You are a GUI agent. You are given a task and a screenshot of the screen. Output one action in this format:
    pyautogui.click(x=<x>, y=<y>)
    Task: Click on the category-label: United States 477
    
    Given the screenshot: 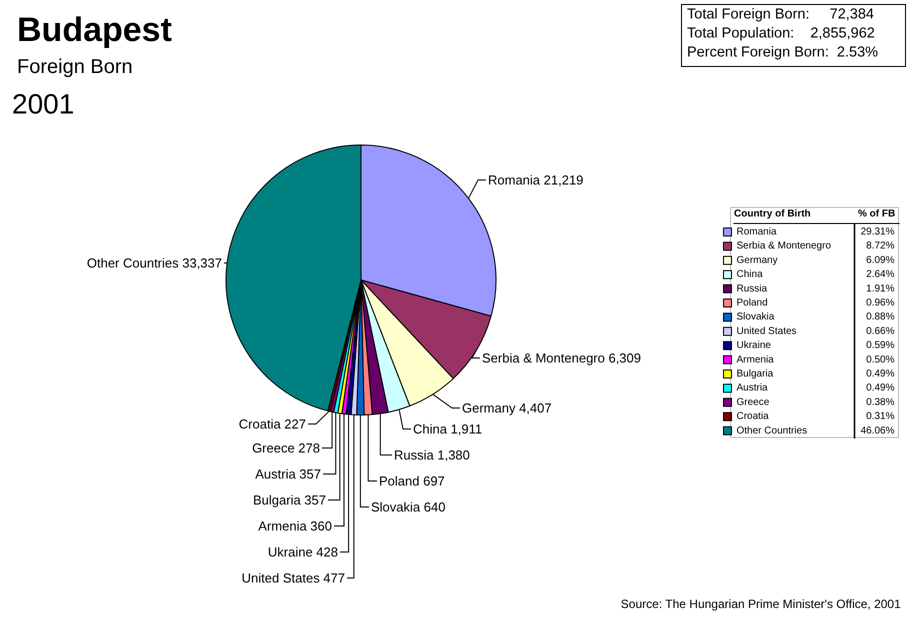 What is the action you would take?
    pyautogui.click(x=294, y=578)
    